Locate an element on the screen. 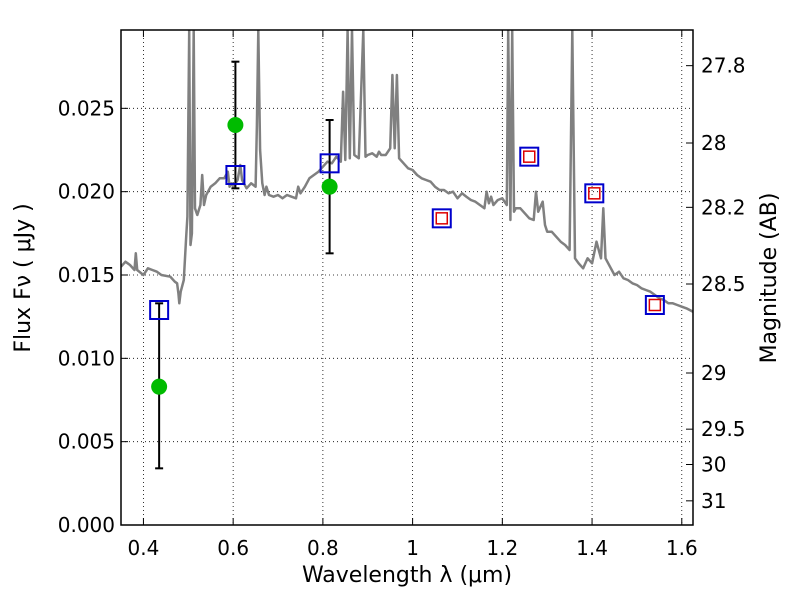 The width and height of the screenshot is (800, 600). x-tick-label: 1.2 is located at coordinates (502, 548).